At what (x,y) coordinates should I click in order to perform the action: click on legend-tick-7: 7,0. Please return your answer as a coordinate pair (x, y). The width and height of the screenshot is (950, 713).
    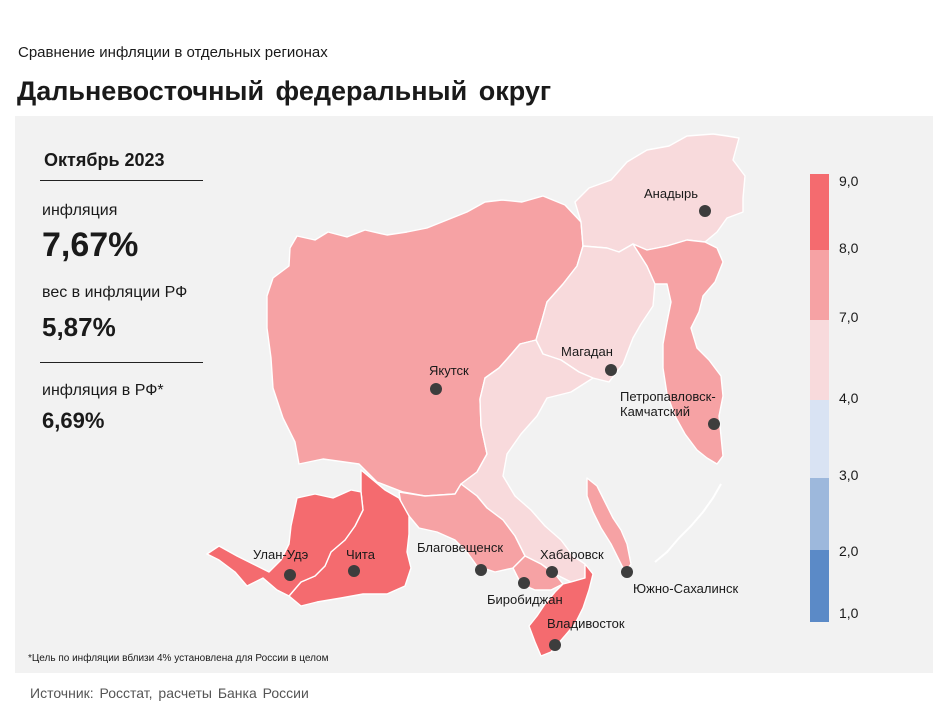
    Looking at the image, I should click on (849, 317).